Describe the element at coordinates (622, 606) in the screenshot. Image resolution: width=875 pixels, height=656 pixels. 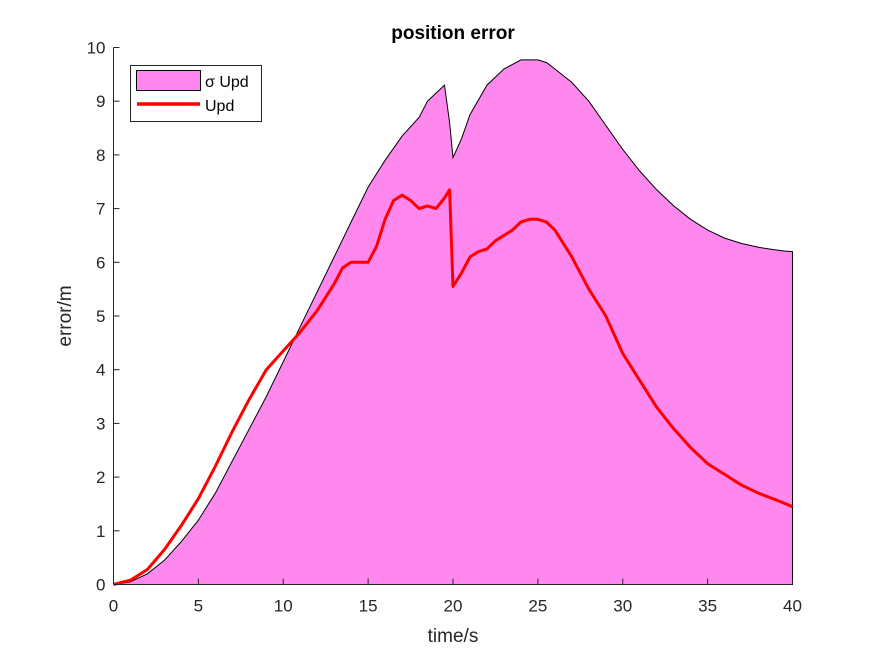
I see `x-tick-label: 30` at that location.